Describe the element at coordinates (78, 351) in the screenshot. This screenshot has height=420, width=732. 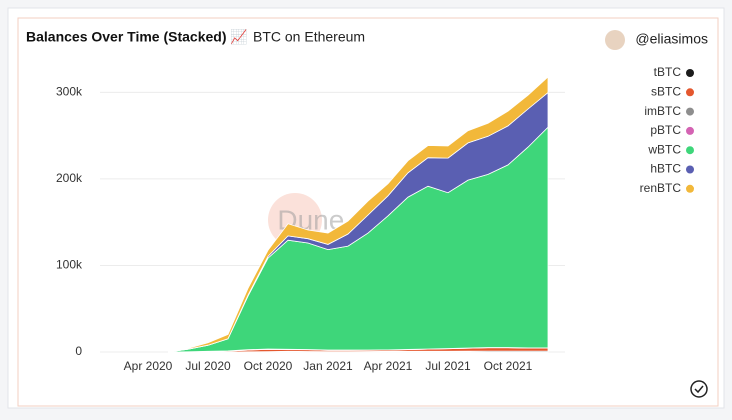
I see `y-tick-label: 0` at that location.